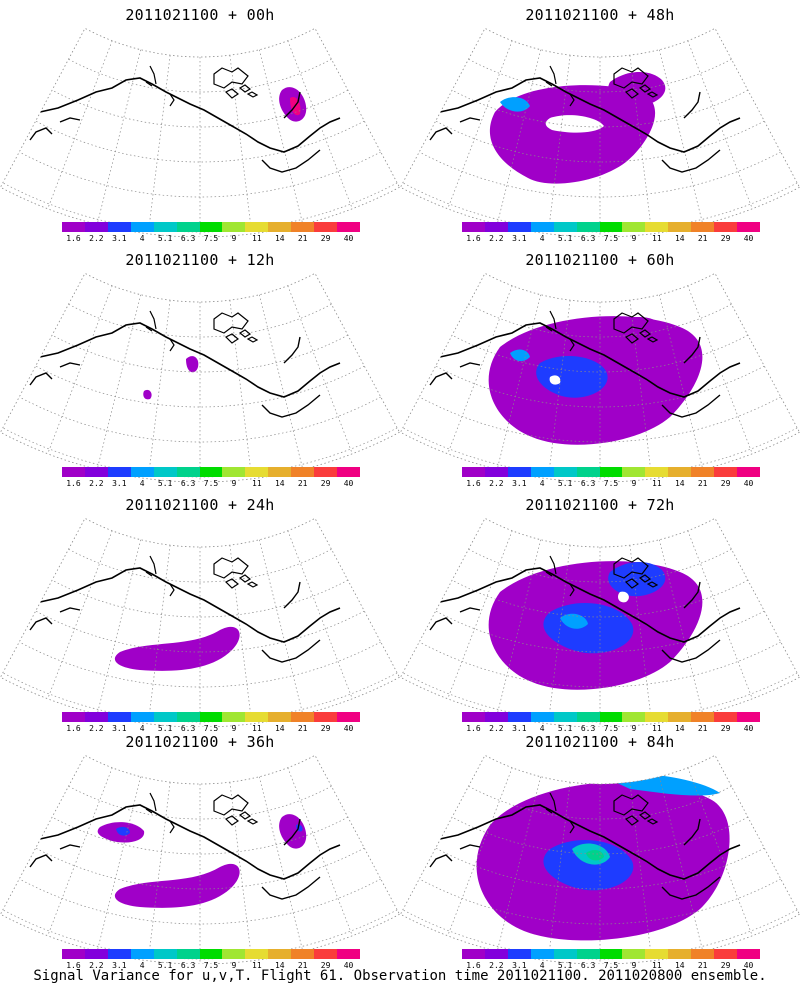 The image size is (800, 1000). Describe the element at coordinates (257, 238) in the screenshot. I see `colorbar-tick-label: 11` at that location.